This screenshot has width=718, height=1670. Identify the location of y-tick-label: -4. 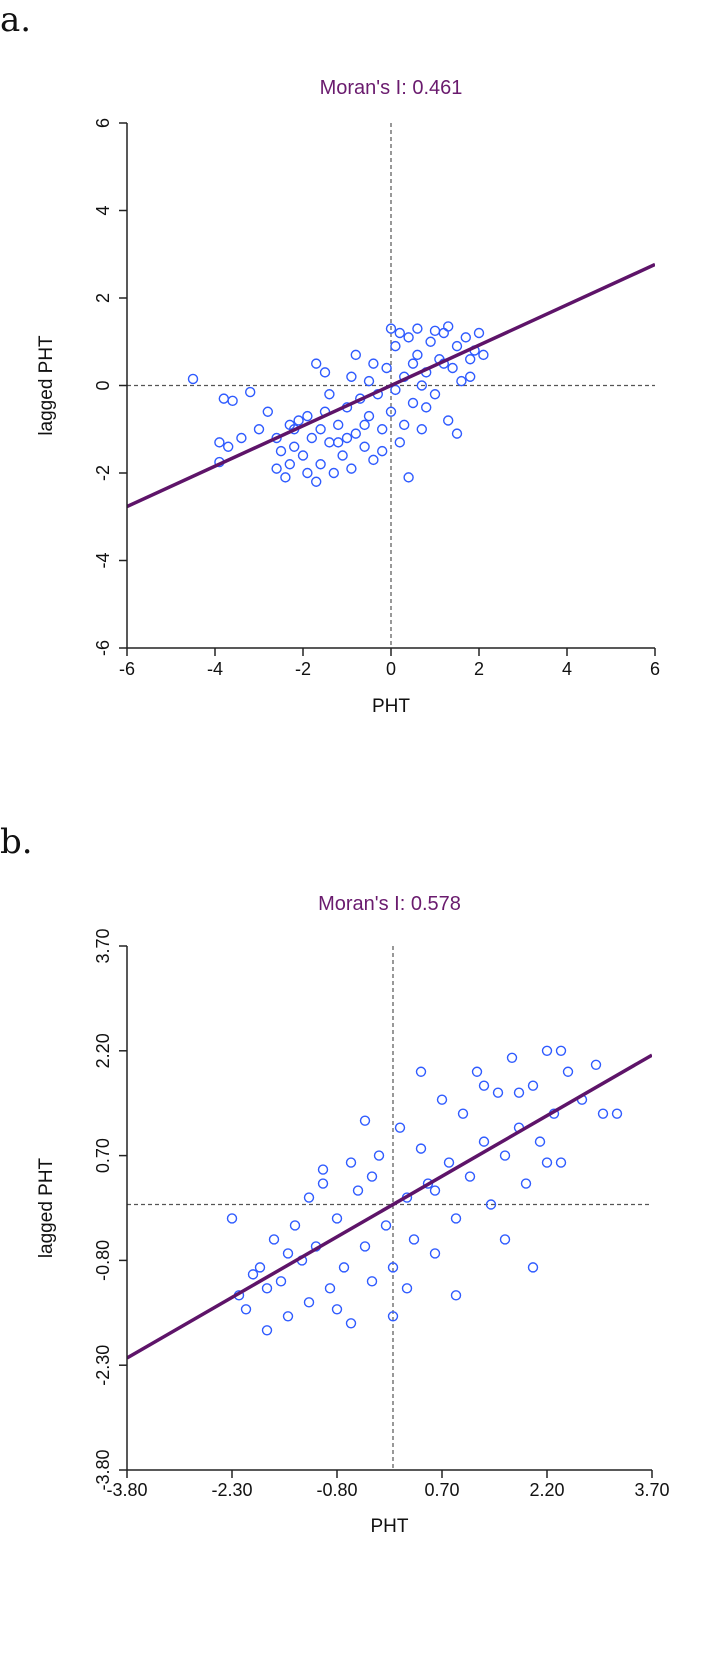
(103, 560).